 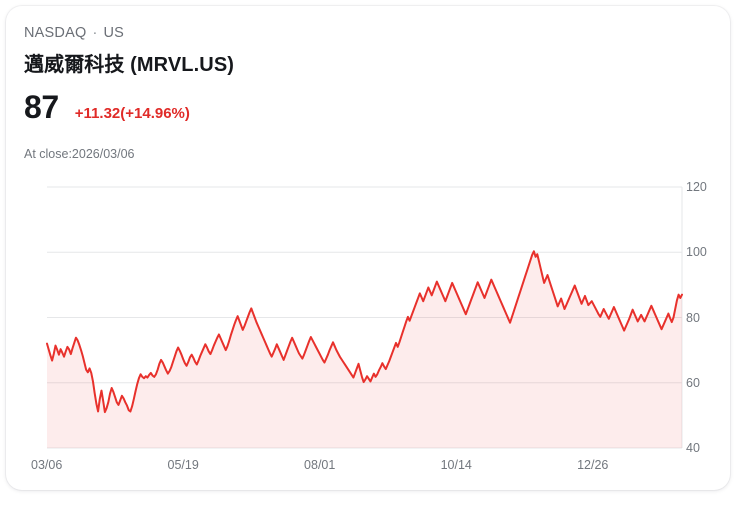 I want to click on y-axis-tick-label: 60, so click(x=693, y=382).